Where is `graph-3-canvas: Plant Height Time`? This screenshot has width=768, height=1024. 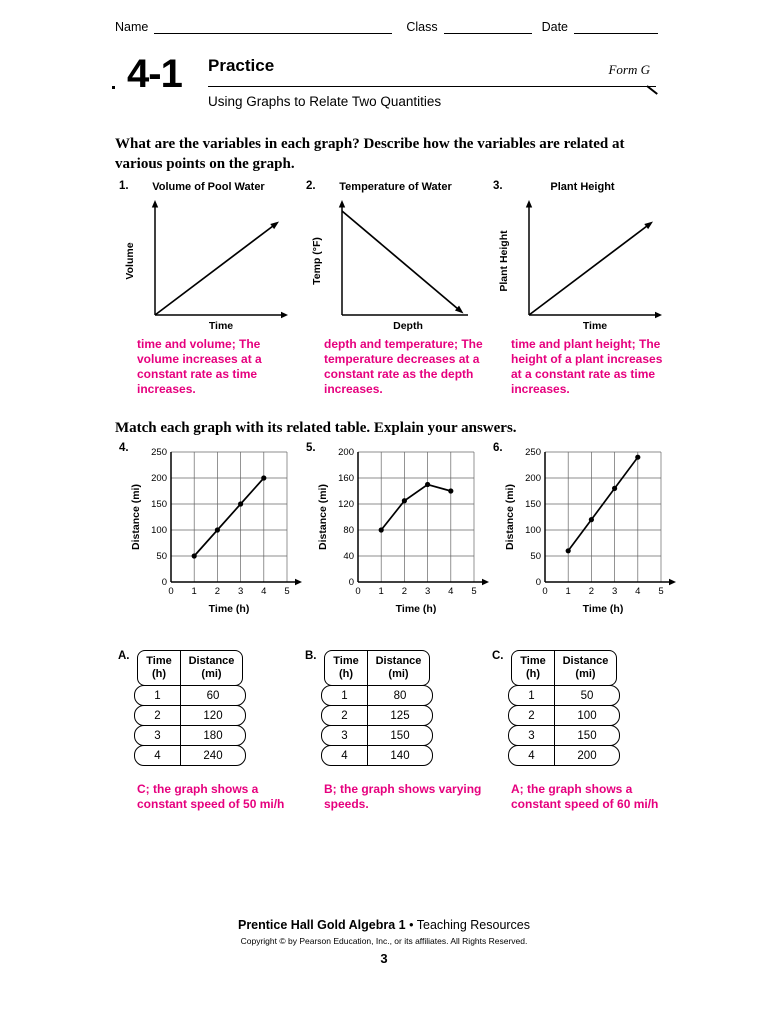 graph-3-canvas: Plant Height Time is located at coordinates (580, 266).